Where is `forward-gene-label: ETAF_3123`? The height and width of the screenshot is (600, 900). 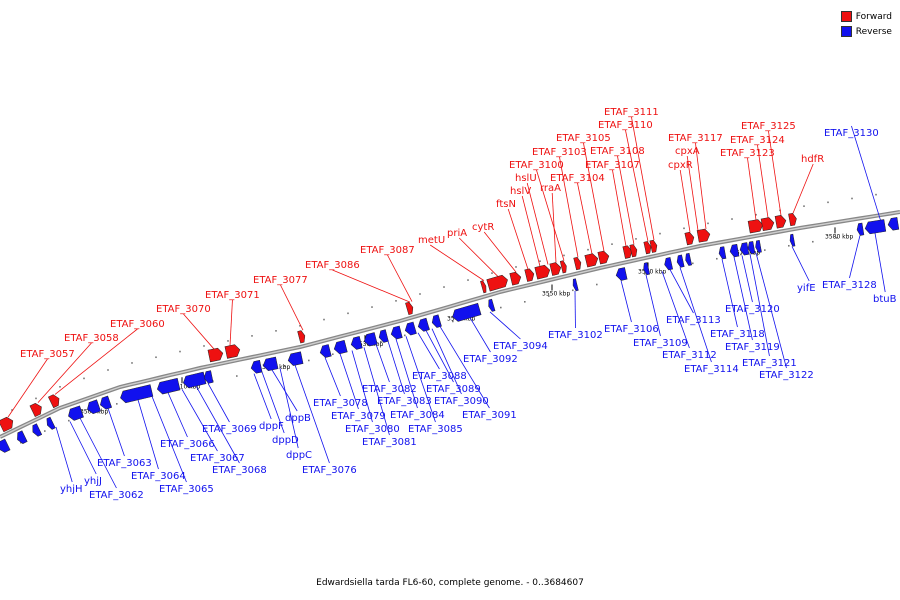 forward-gene-label: ETAF_3123 is located at coordinates (747, 153).